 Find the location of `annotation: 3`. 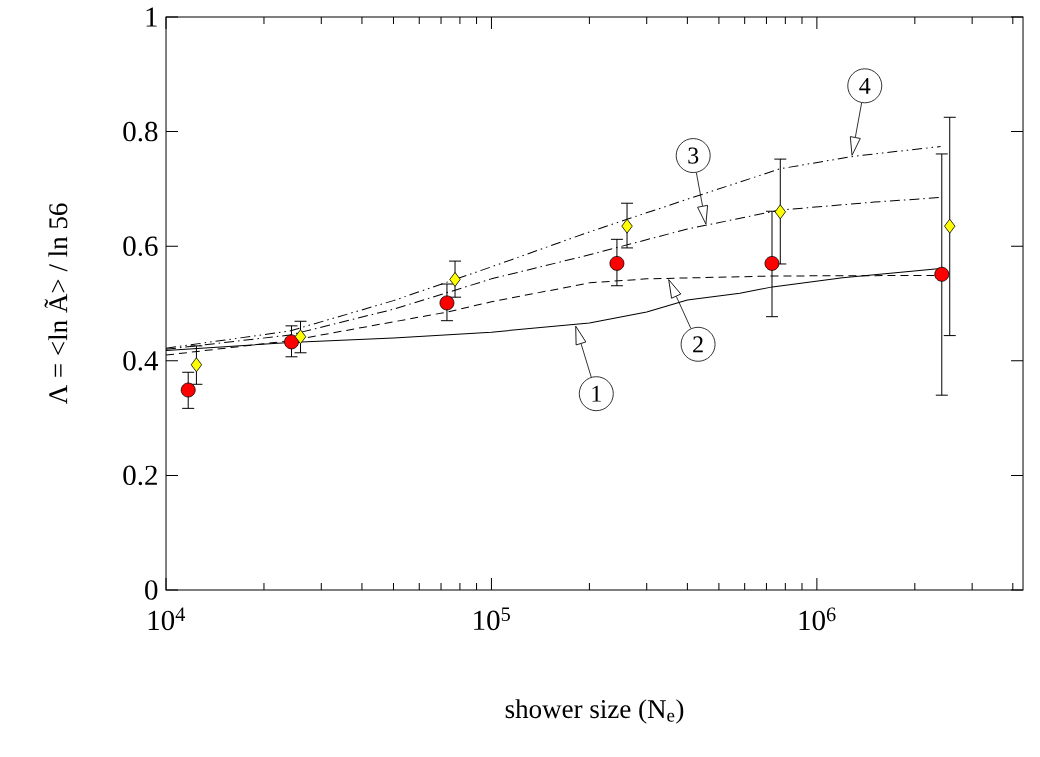

annotation: 3 is located at coordinates (693, 155).